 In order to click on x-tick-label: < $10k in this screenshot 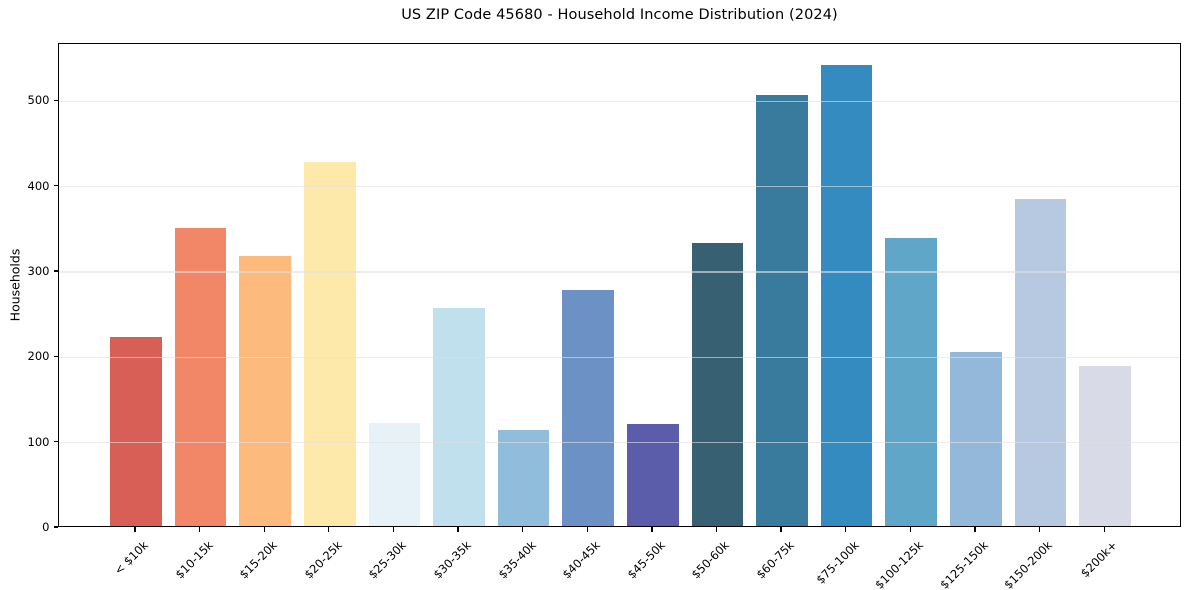, I will do `click(131, 558)`.